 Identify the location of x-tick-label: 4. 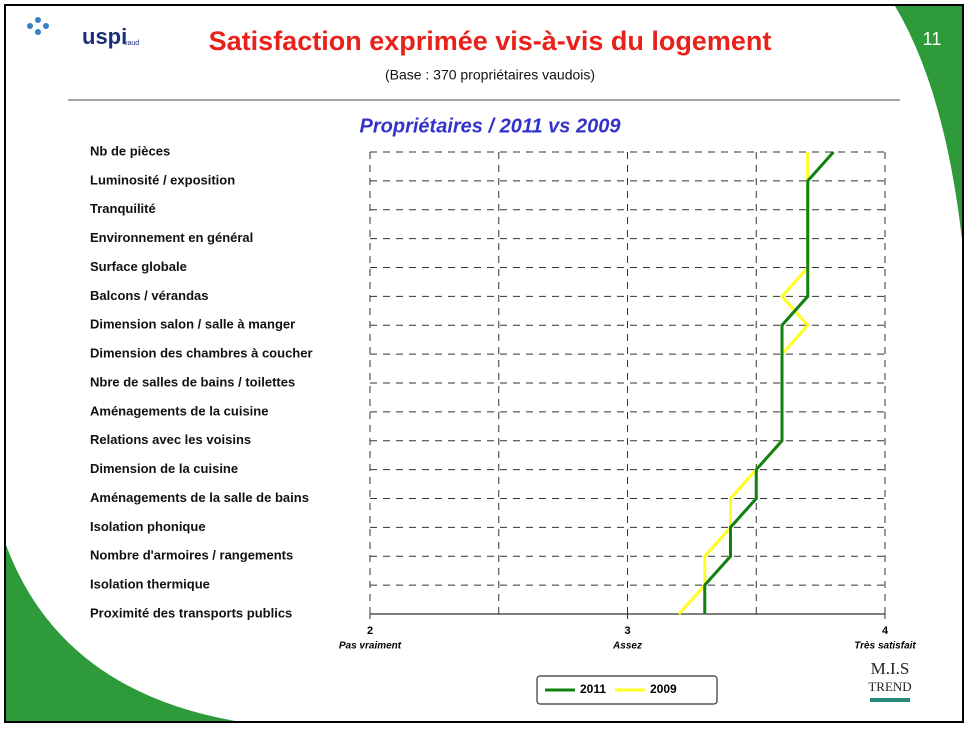
(885, 631).